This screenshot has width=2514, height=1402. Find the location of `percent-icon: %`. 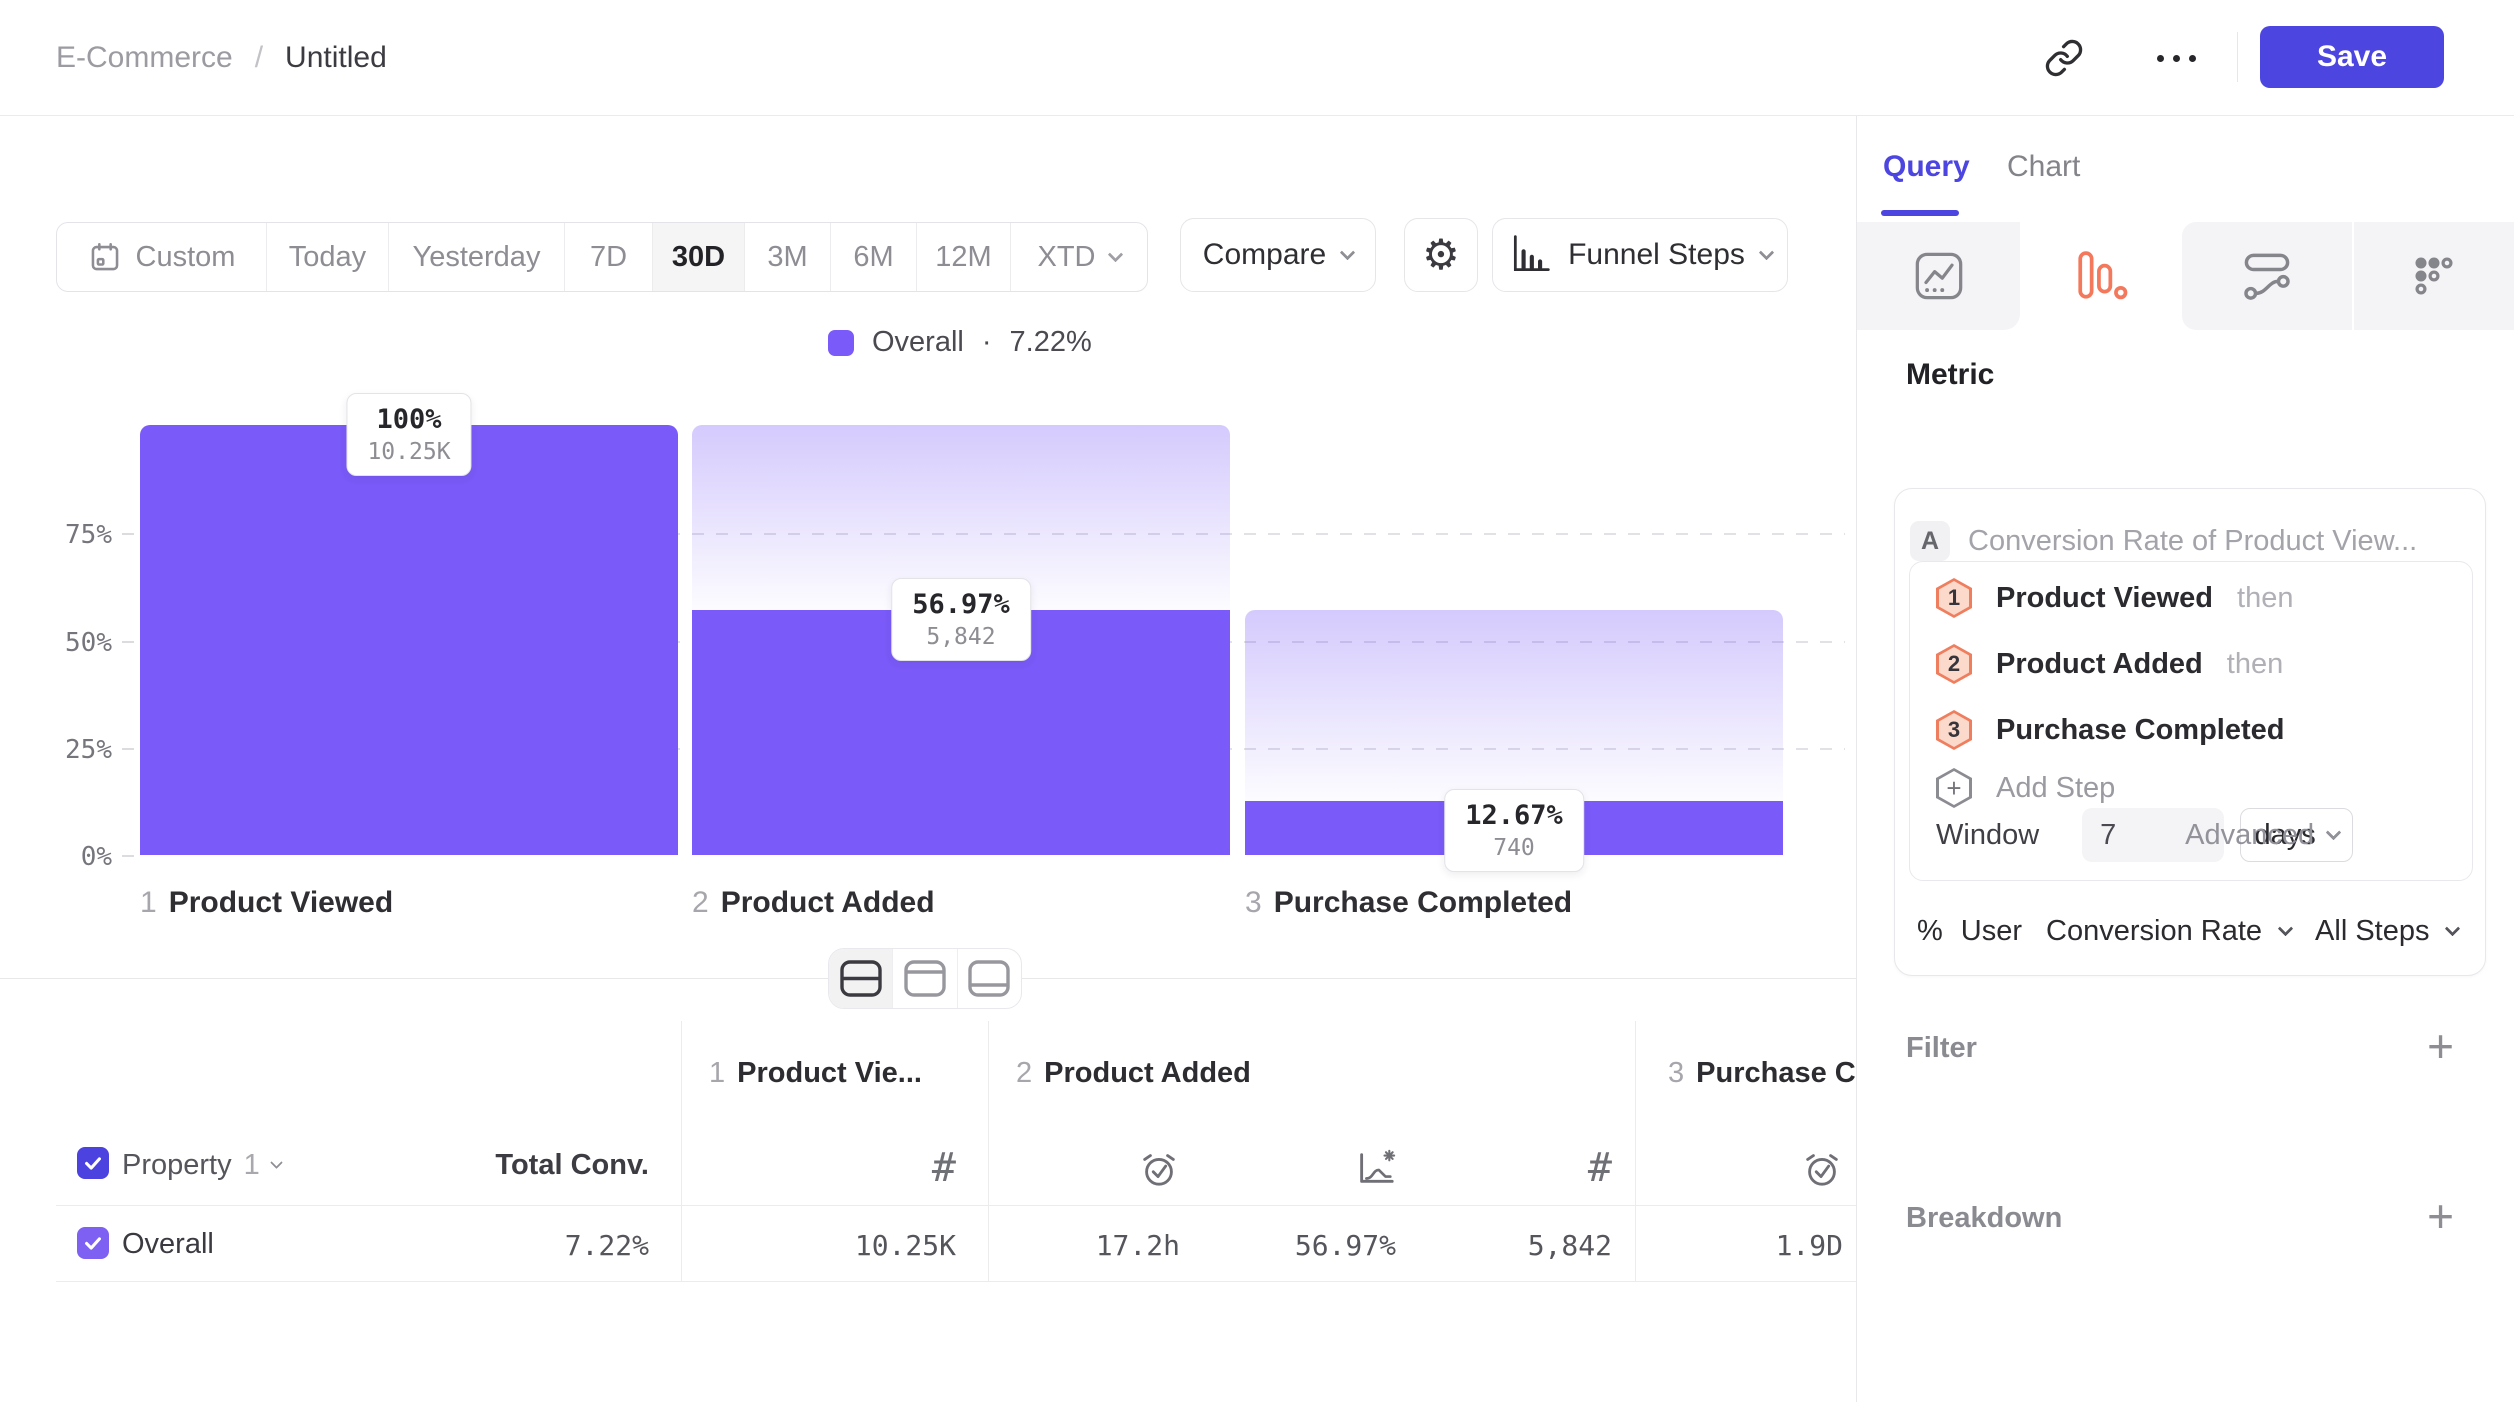

percent-icon: % is located at coordinates (1930, 931).